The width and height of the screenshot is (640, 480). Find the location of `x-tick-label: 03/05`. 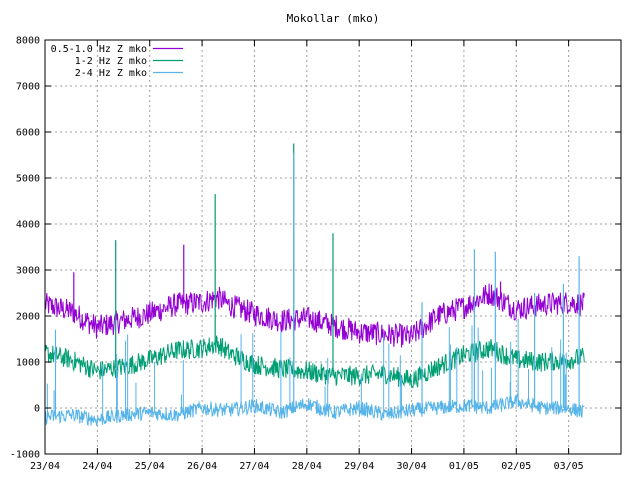

x-tick-label: 03/05 is located at coordinates (569, 466).